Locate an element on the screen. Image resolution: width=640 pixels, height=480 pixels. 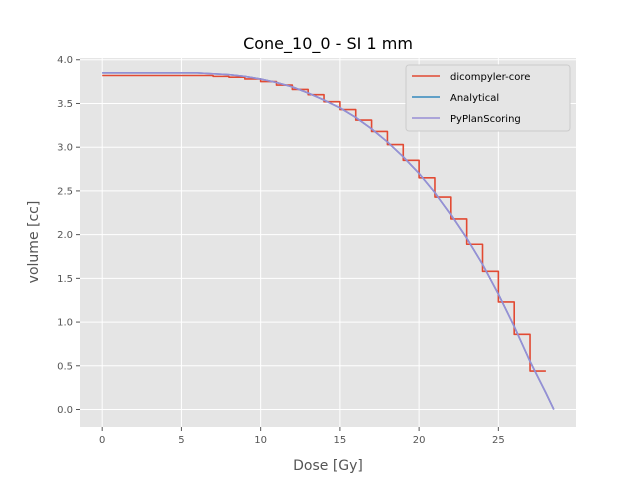
legend-label-pyplanscoring: PyPlanScoring is located at coordinates (485, 119).